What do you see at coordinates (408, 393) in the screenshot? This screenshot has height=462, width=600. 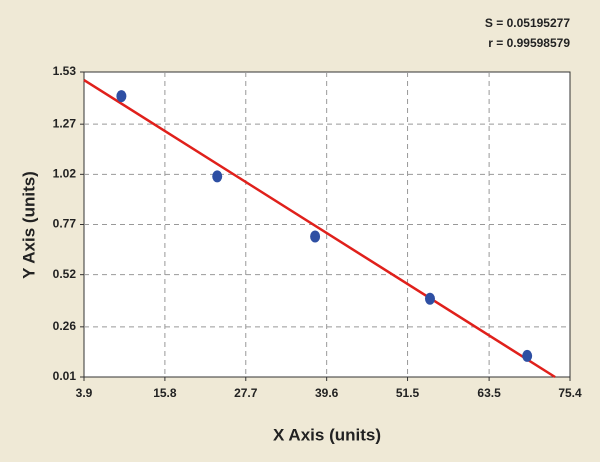 I see `x-tick-label: 51.5` at bounding box center [408, 393].